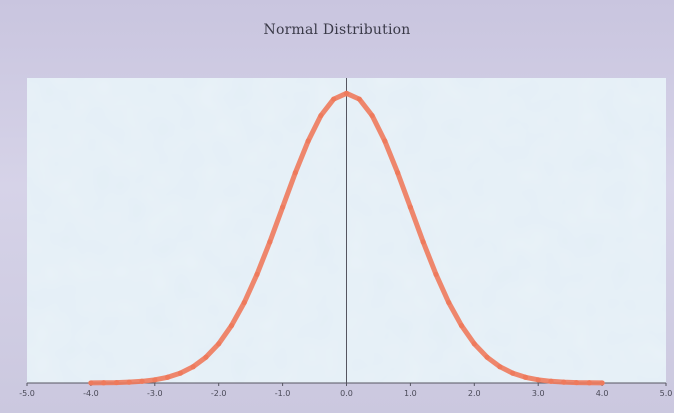 Image resolution: width=674 pixels, height=413 pixels. I want to click on x-tick-label: 1.0, so click(410, 393).